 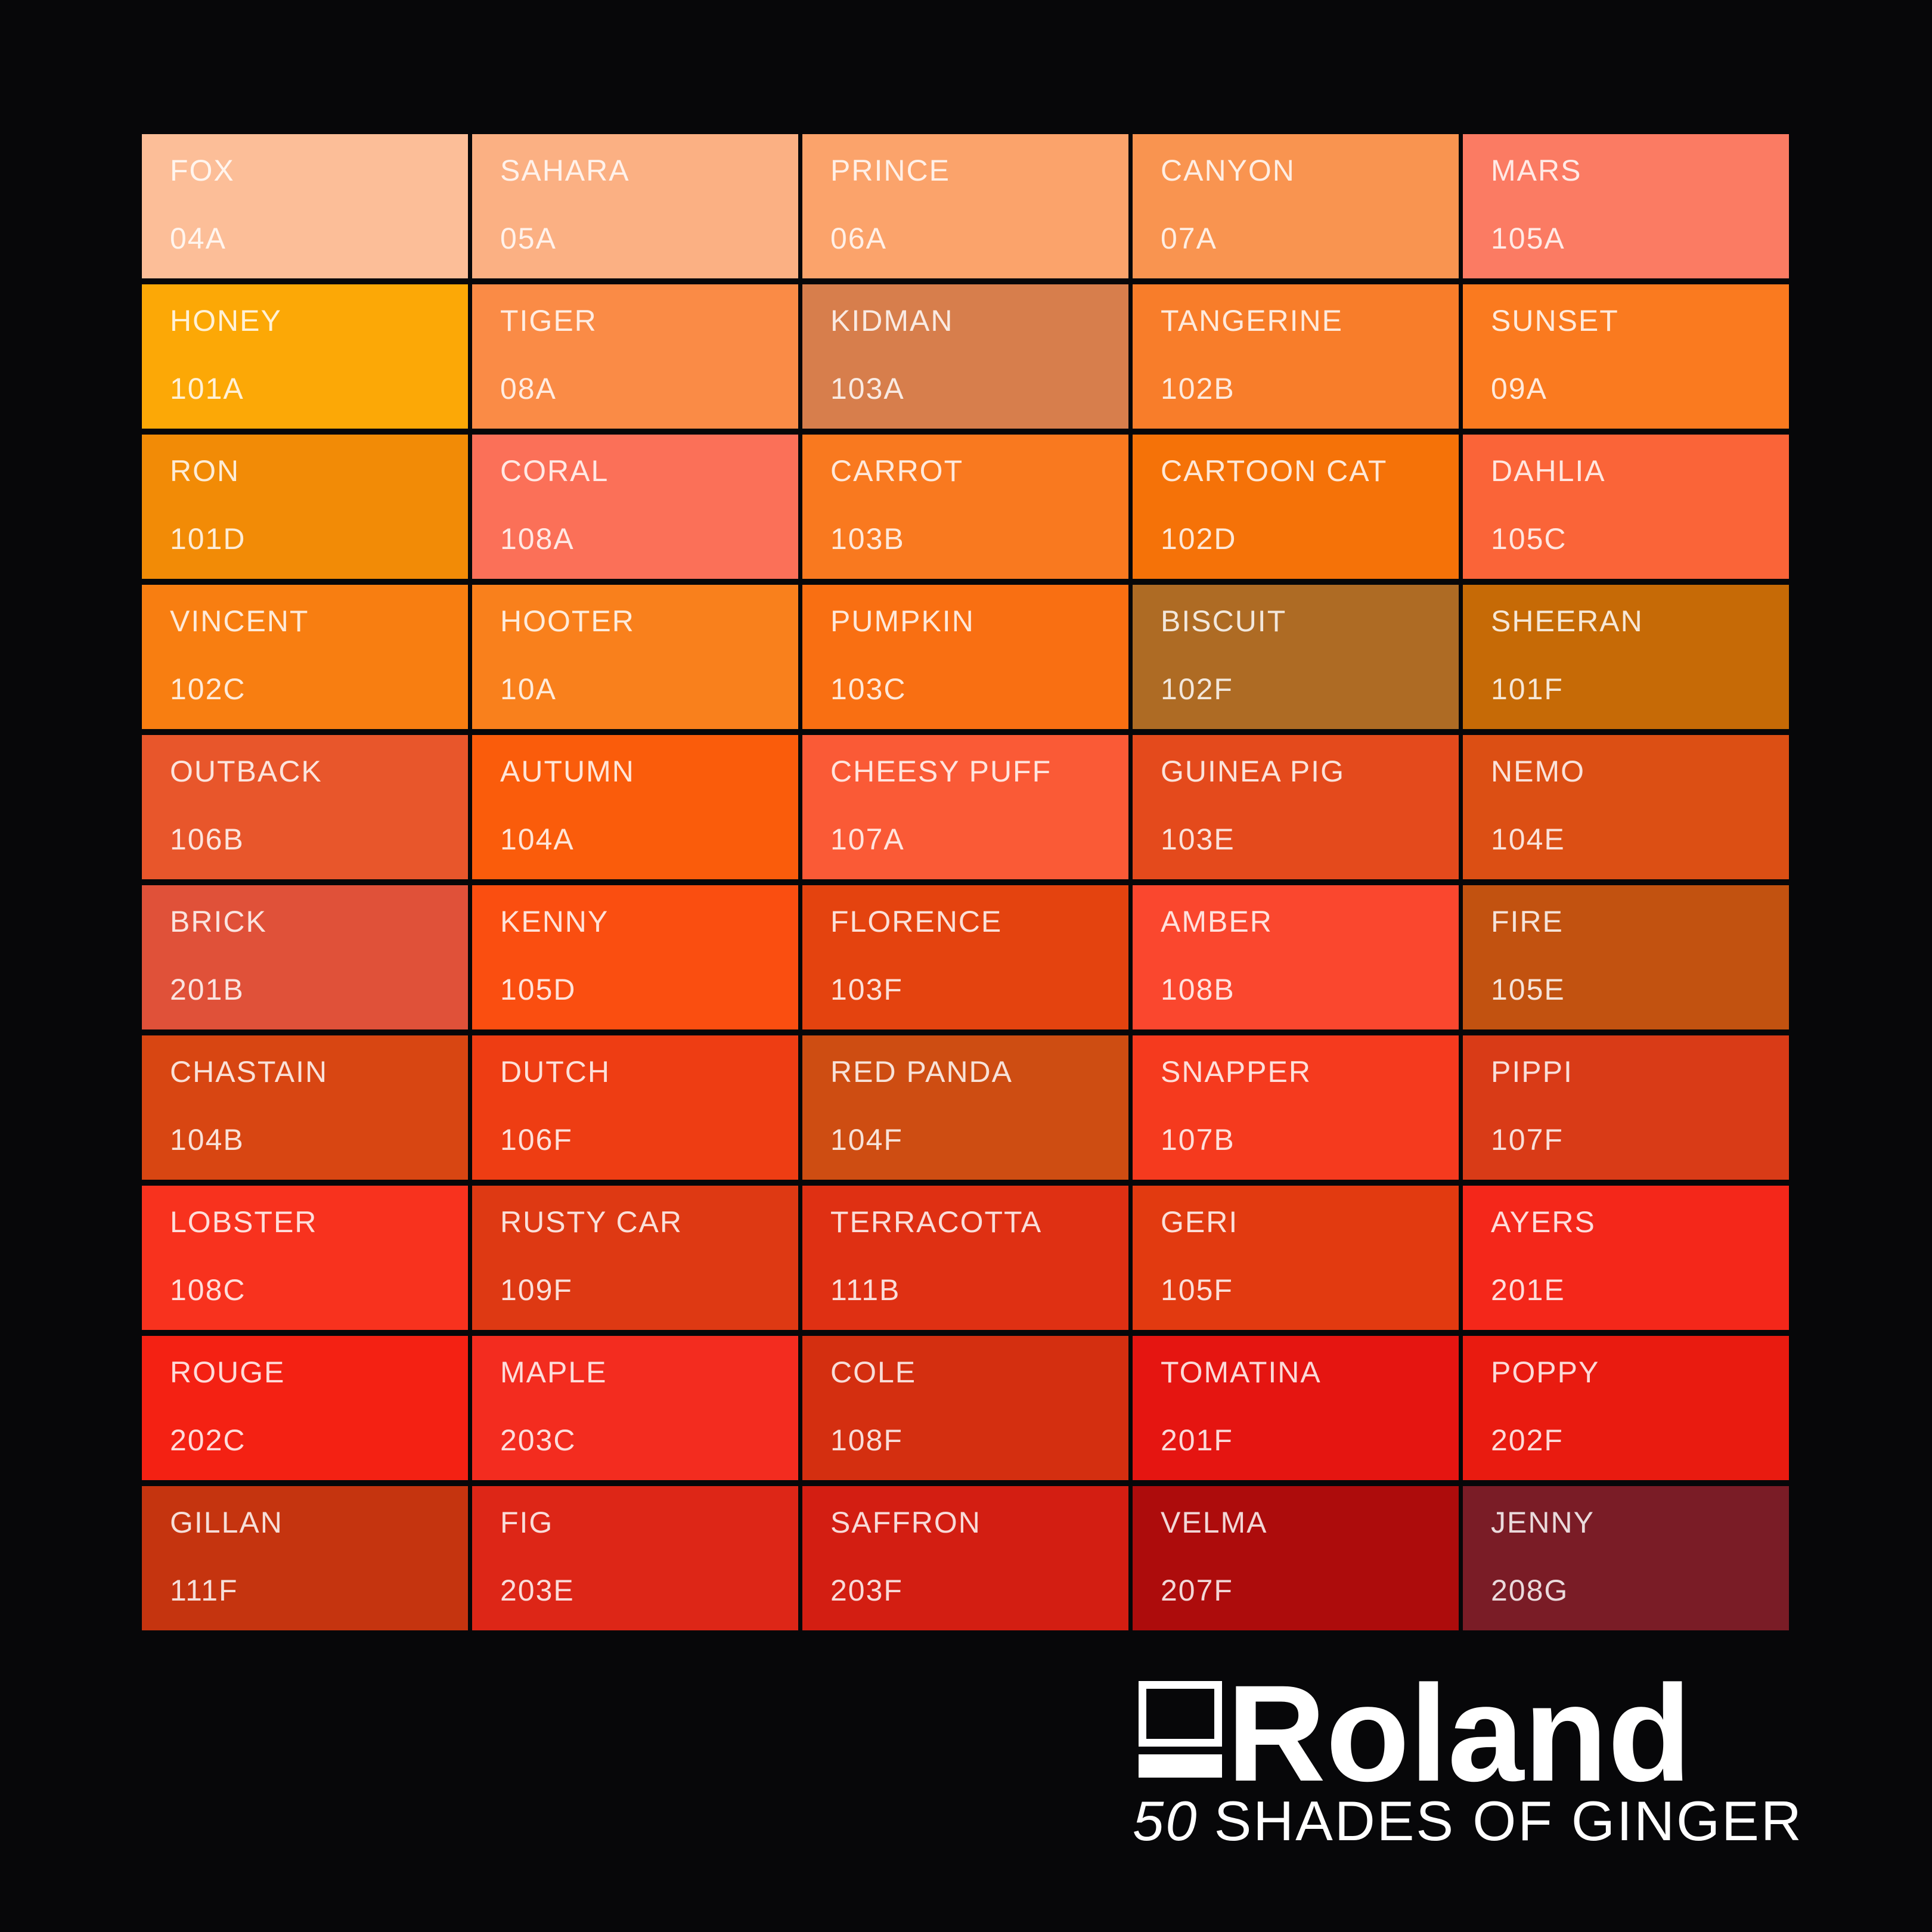 I want to click on swatch-name: PRINCE, so click(x=890, y=170).